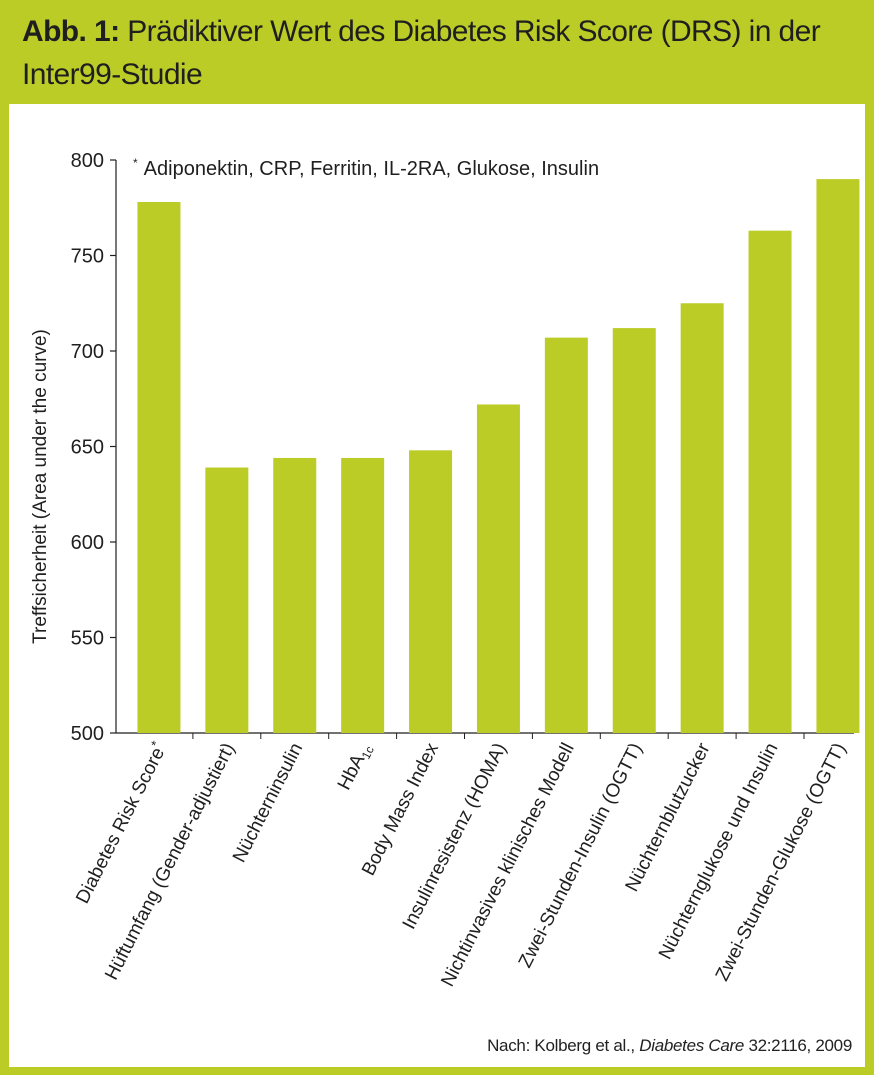 The width and height of the screenshot is (874, 1075). I want to click on y-tick-label: 500, so click(87, 734).